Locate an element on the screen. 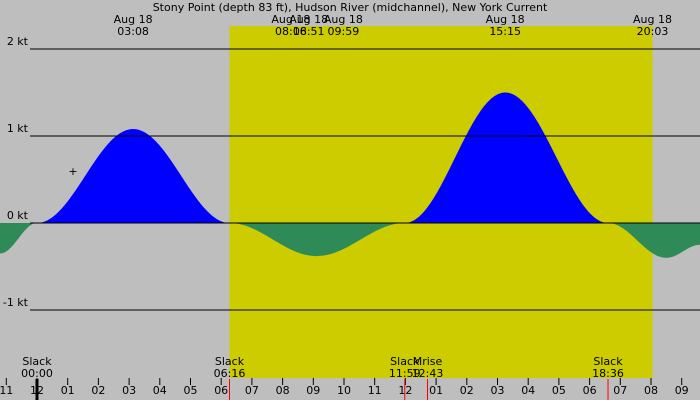  x-tick-label-2: 01 is located at coordinates (68, 390).